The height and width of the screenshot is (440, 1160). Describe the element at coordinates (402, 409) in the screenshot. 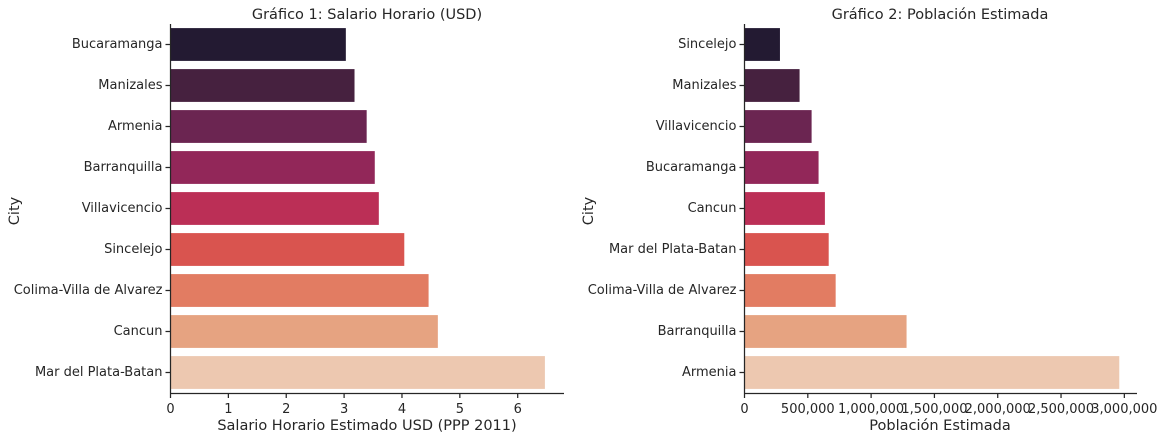

I see `wage-chart-x-tick-label-4: 4` at that location.